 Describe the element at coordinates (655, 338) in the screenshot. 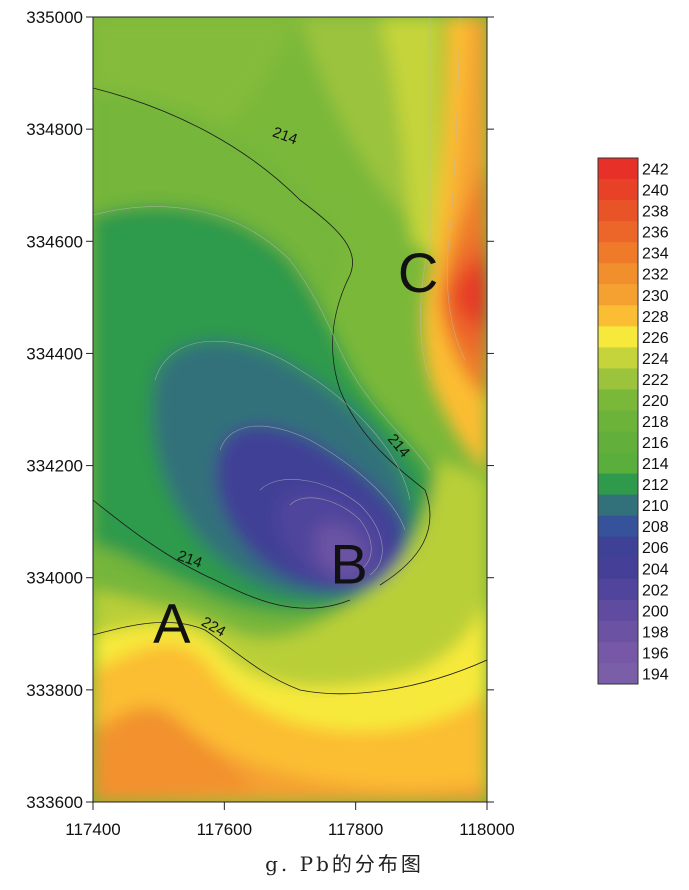

I see `colorbar-label: 226` at that location.